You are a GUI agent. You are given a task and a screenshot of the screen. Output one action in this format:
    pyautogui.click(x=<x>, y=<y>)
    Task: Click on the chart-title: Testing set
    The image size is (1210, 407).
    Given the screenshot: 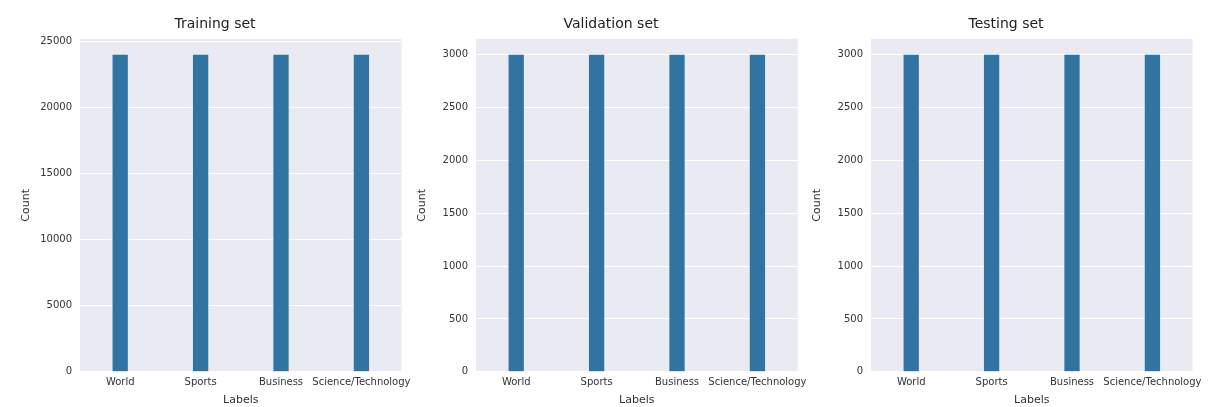 What is the action you would take?
    pyautogui.click(x=1006, y=23)
    